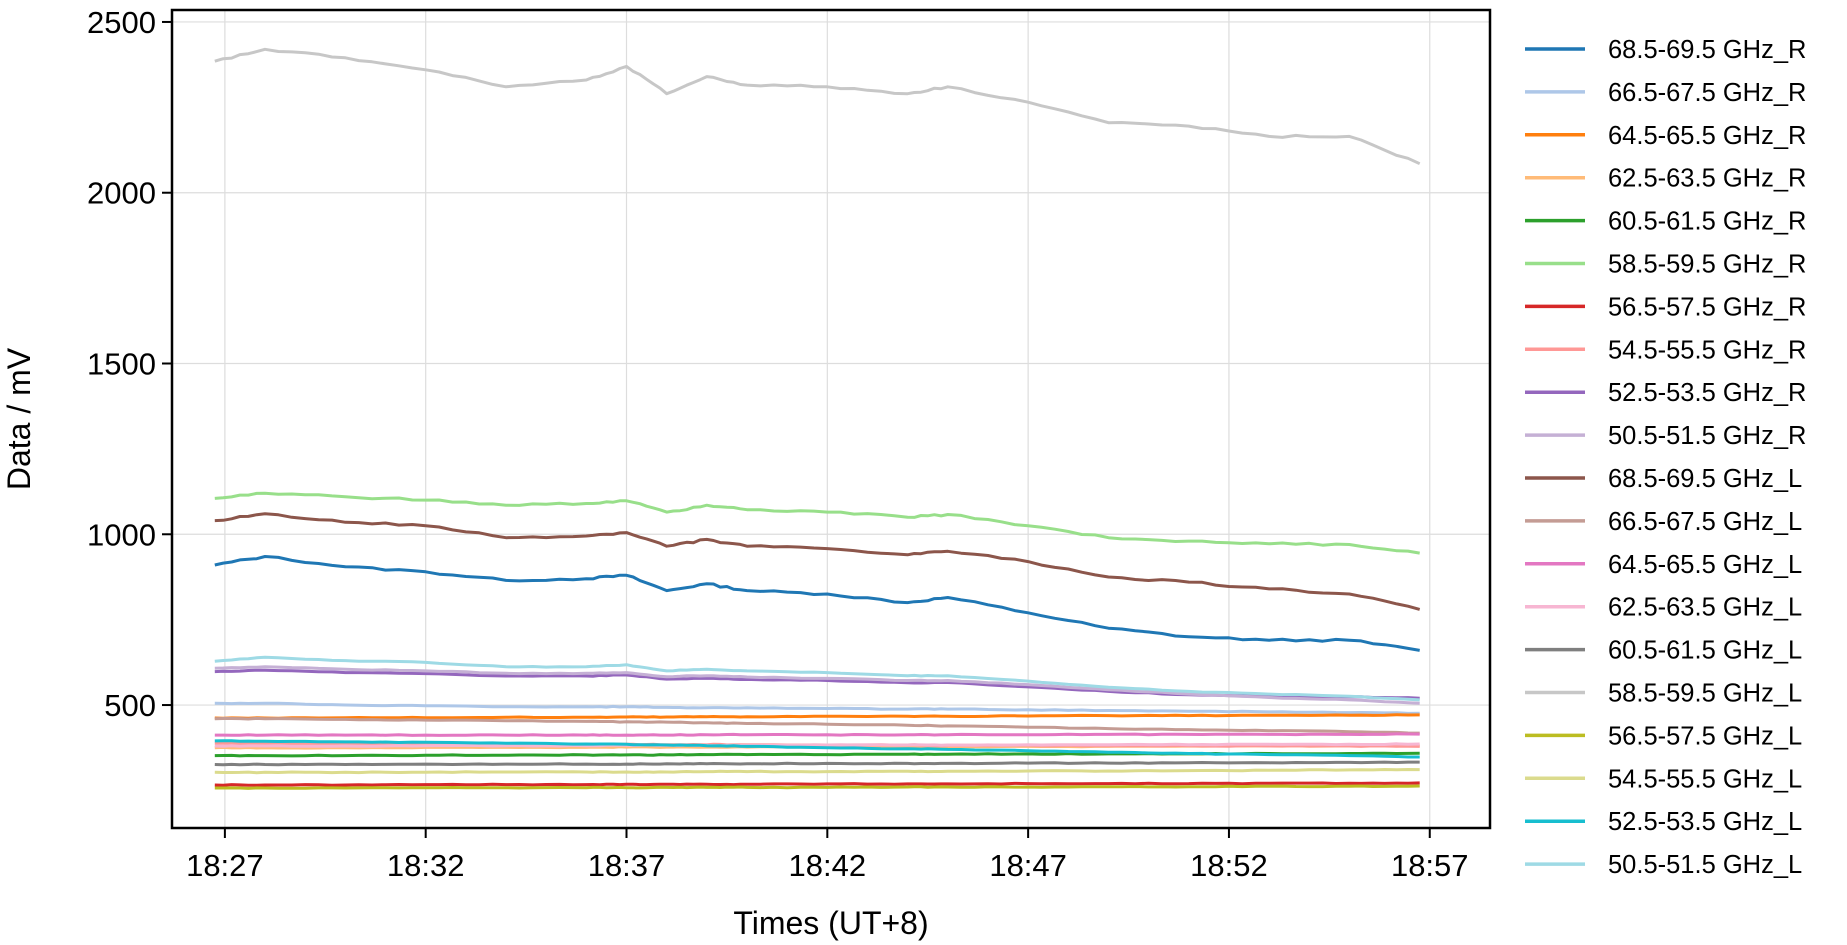 This screenshot has width=1847, height=945. I want to click on legend-label: 64.5-65.5 GHz_R, so click(1707, 136).